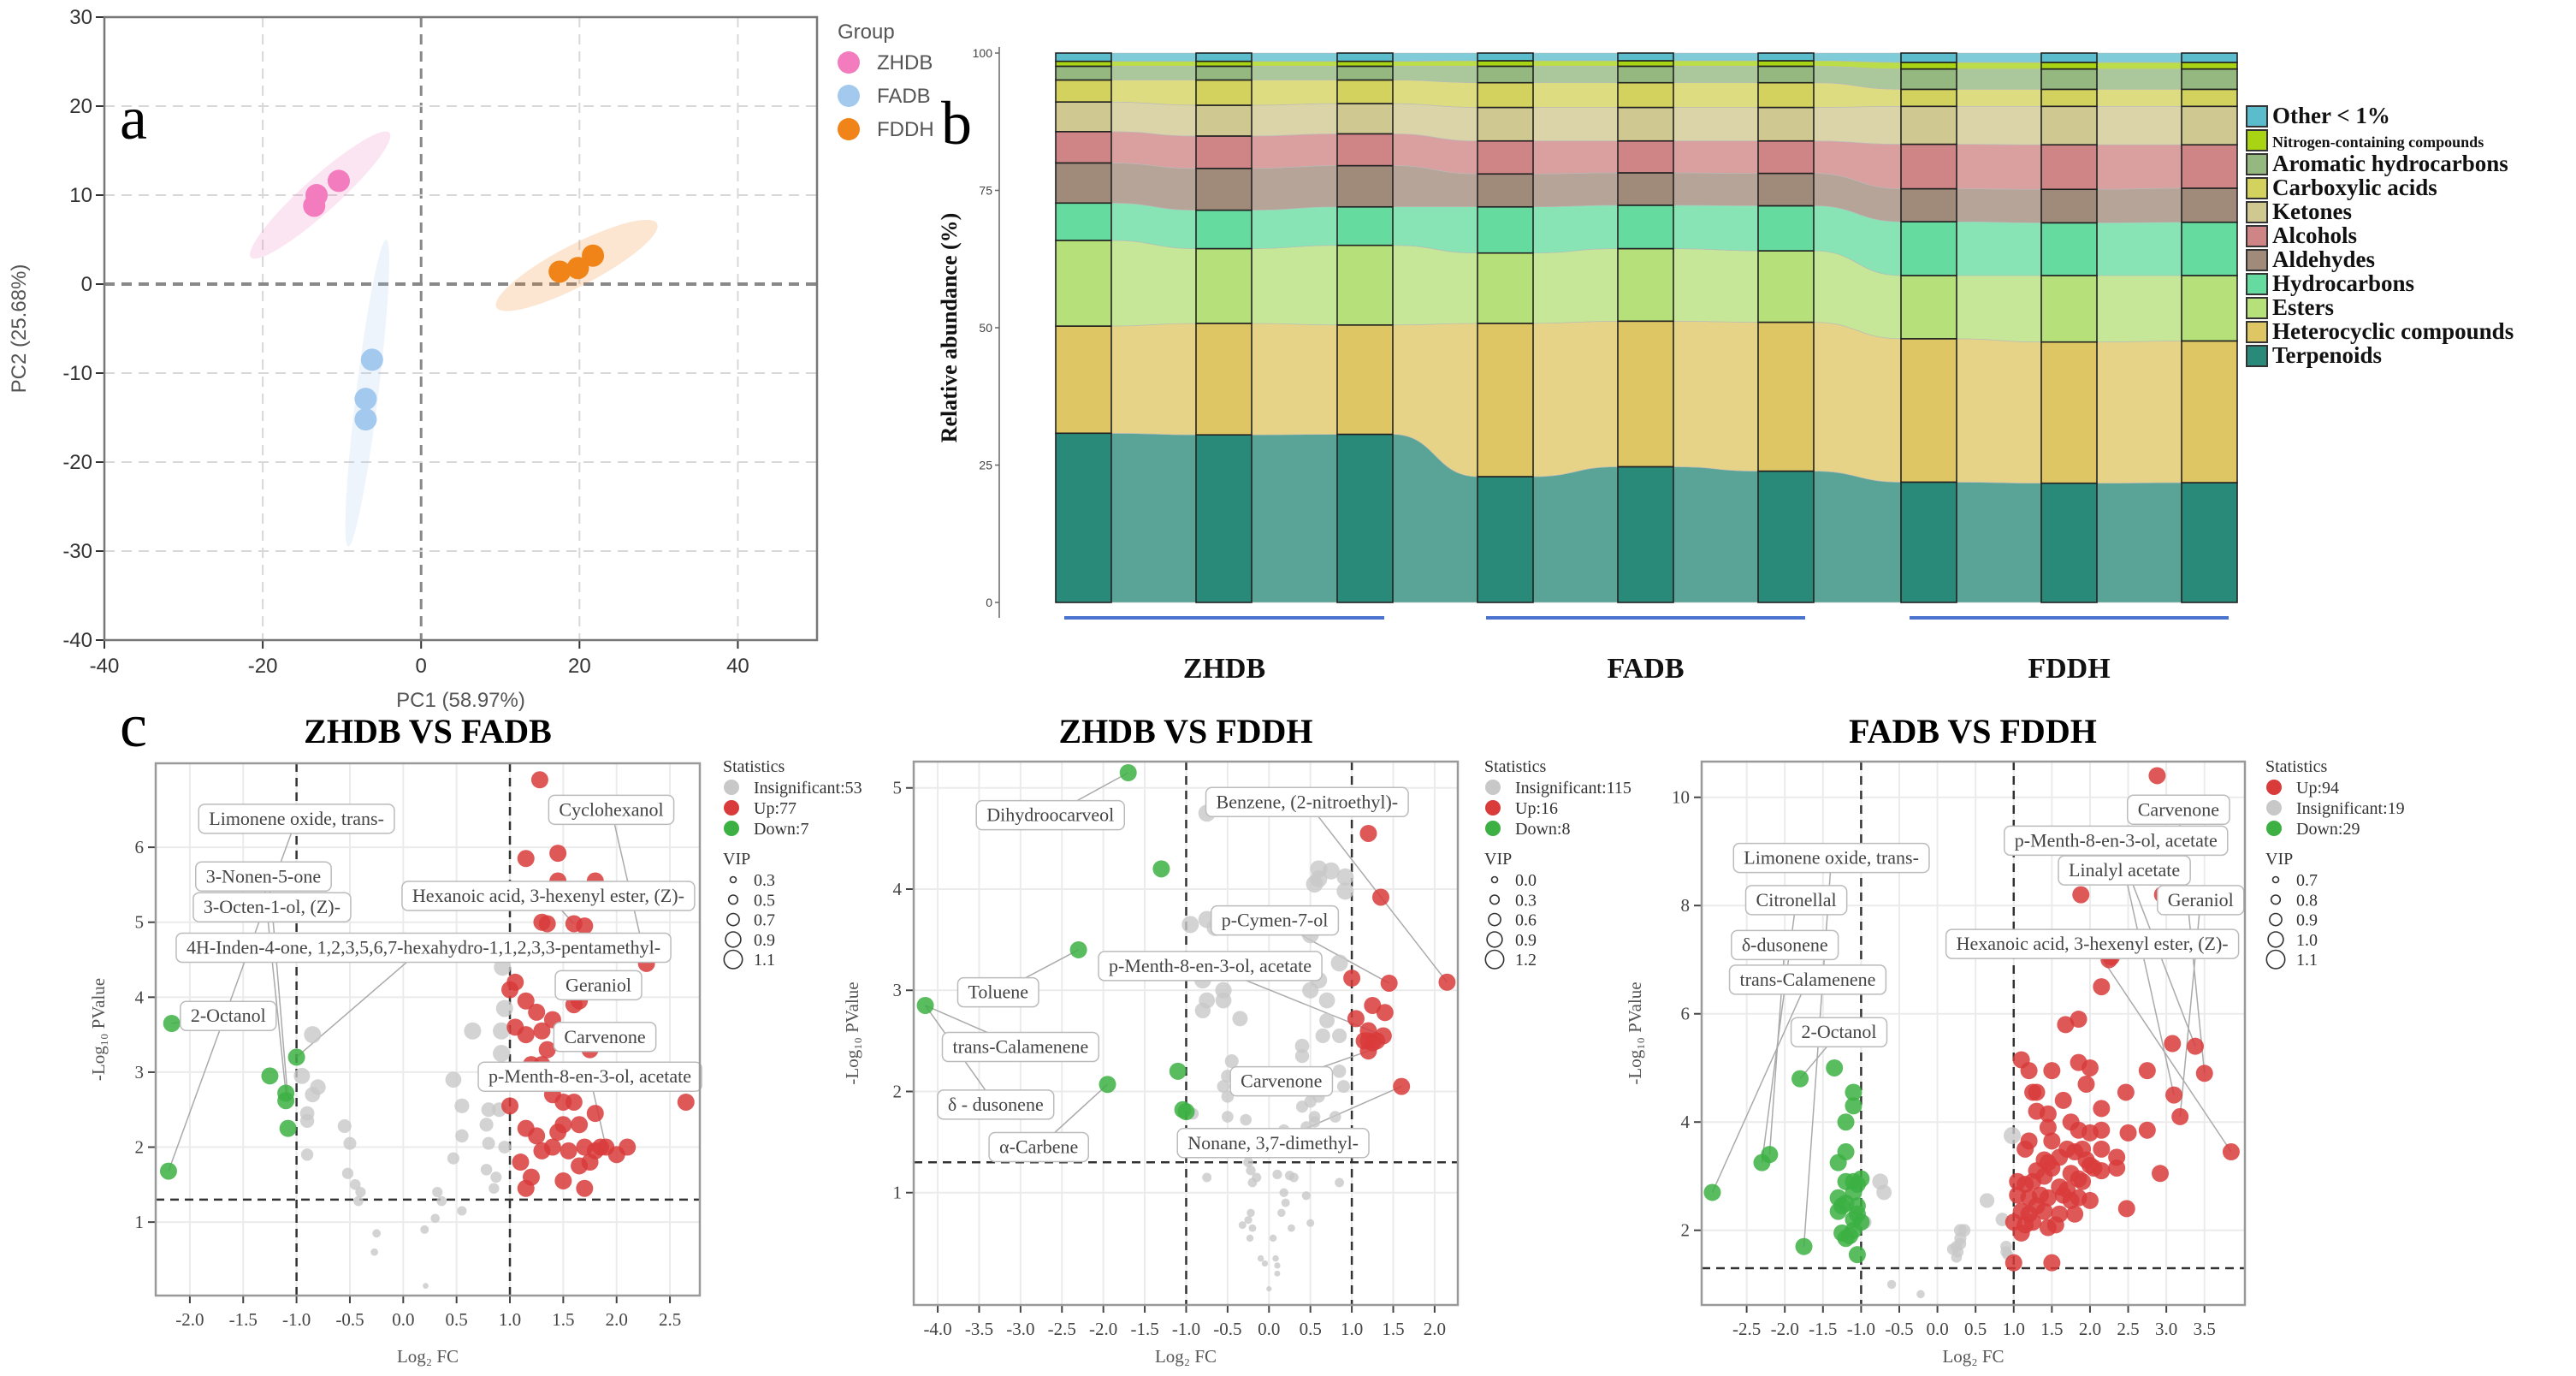 The height and width of the screenshot is (1376, 2576). Describe the element at coordinates (1999, 543) in the screenshot. I see `flow-terpenoids` at that location.